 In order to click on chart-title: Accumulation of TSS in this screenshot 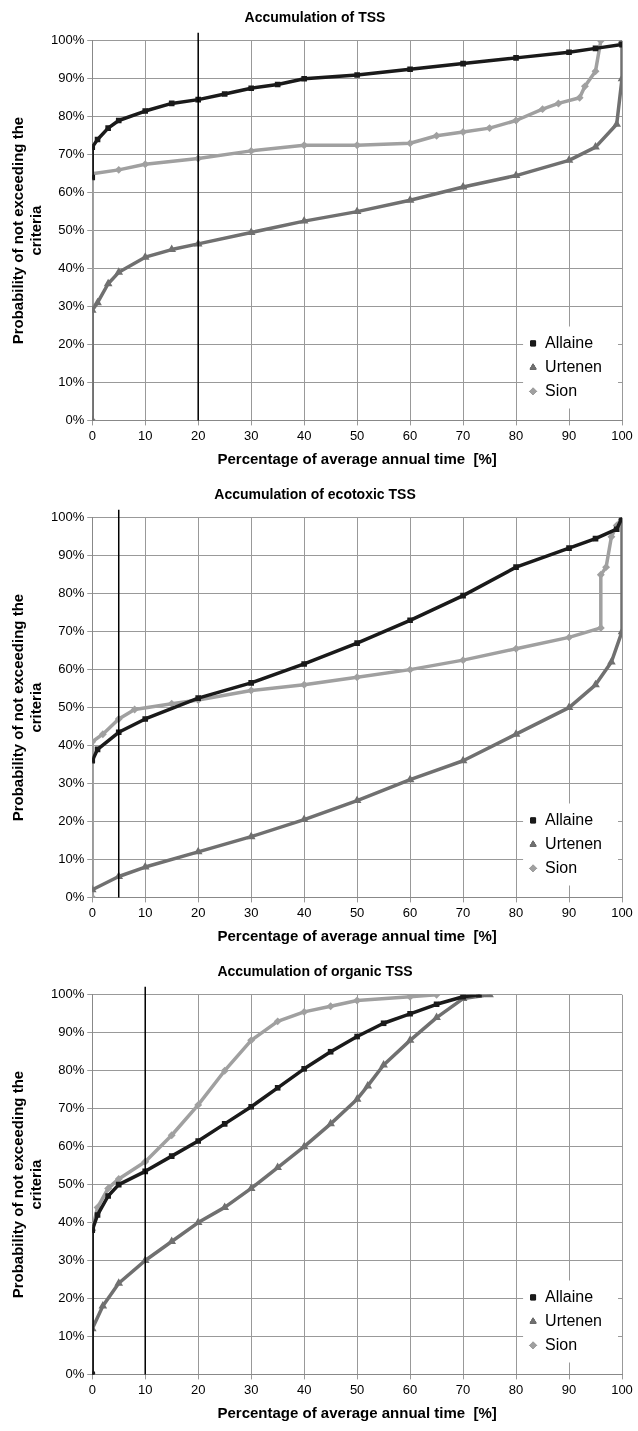, I will do `click(315, 17)`.